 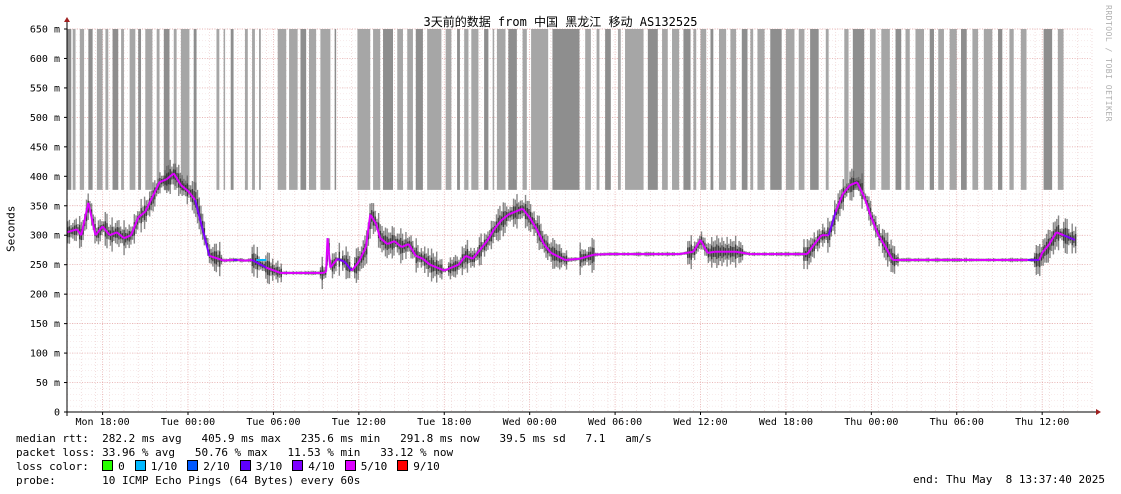 What do you see at coordinates (45, 206) in the screenshot?
I see `y-tick-label: 350 m` at bounding box center [45, 206].